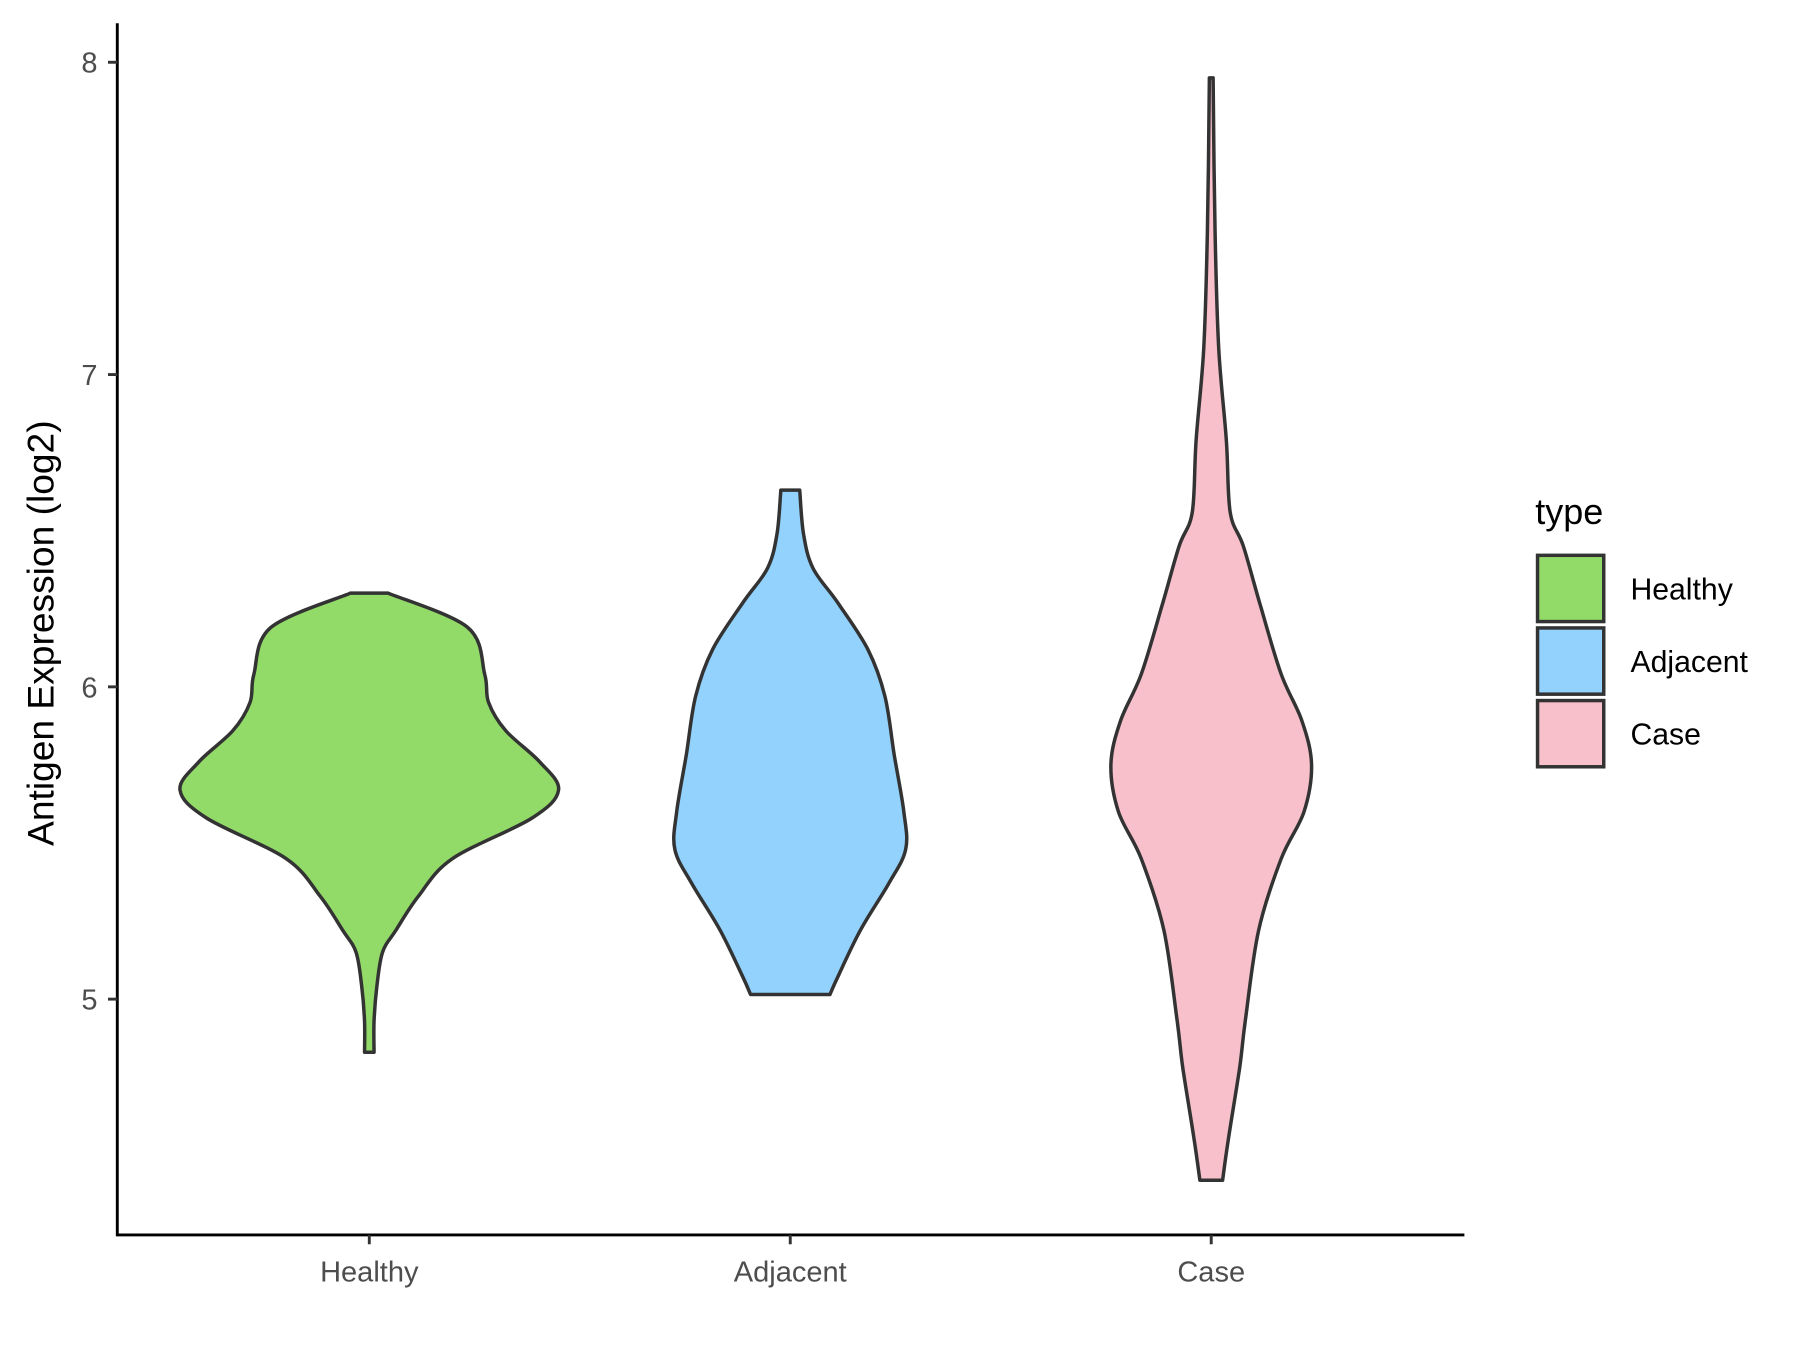  Describe the element at coordinates (369, 1272) in the screenshot. I see `x-tick-label: Healthy` at that location.